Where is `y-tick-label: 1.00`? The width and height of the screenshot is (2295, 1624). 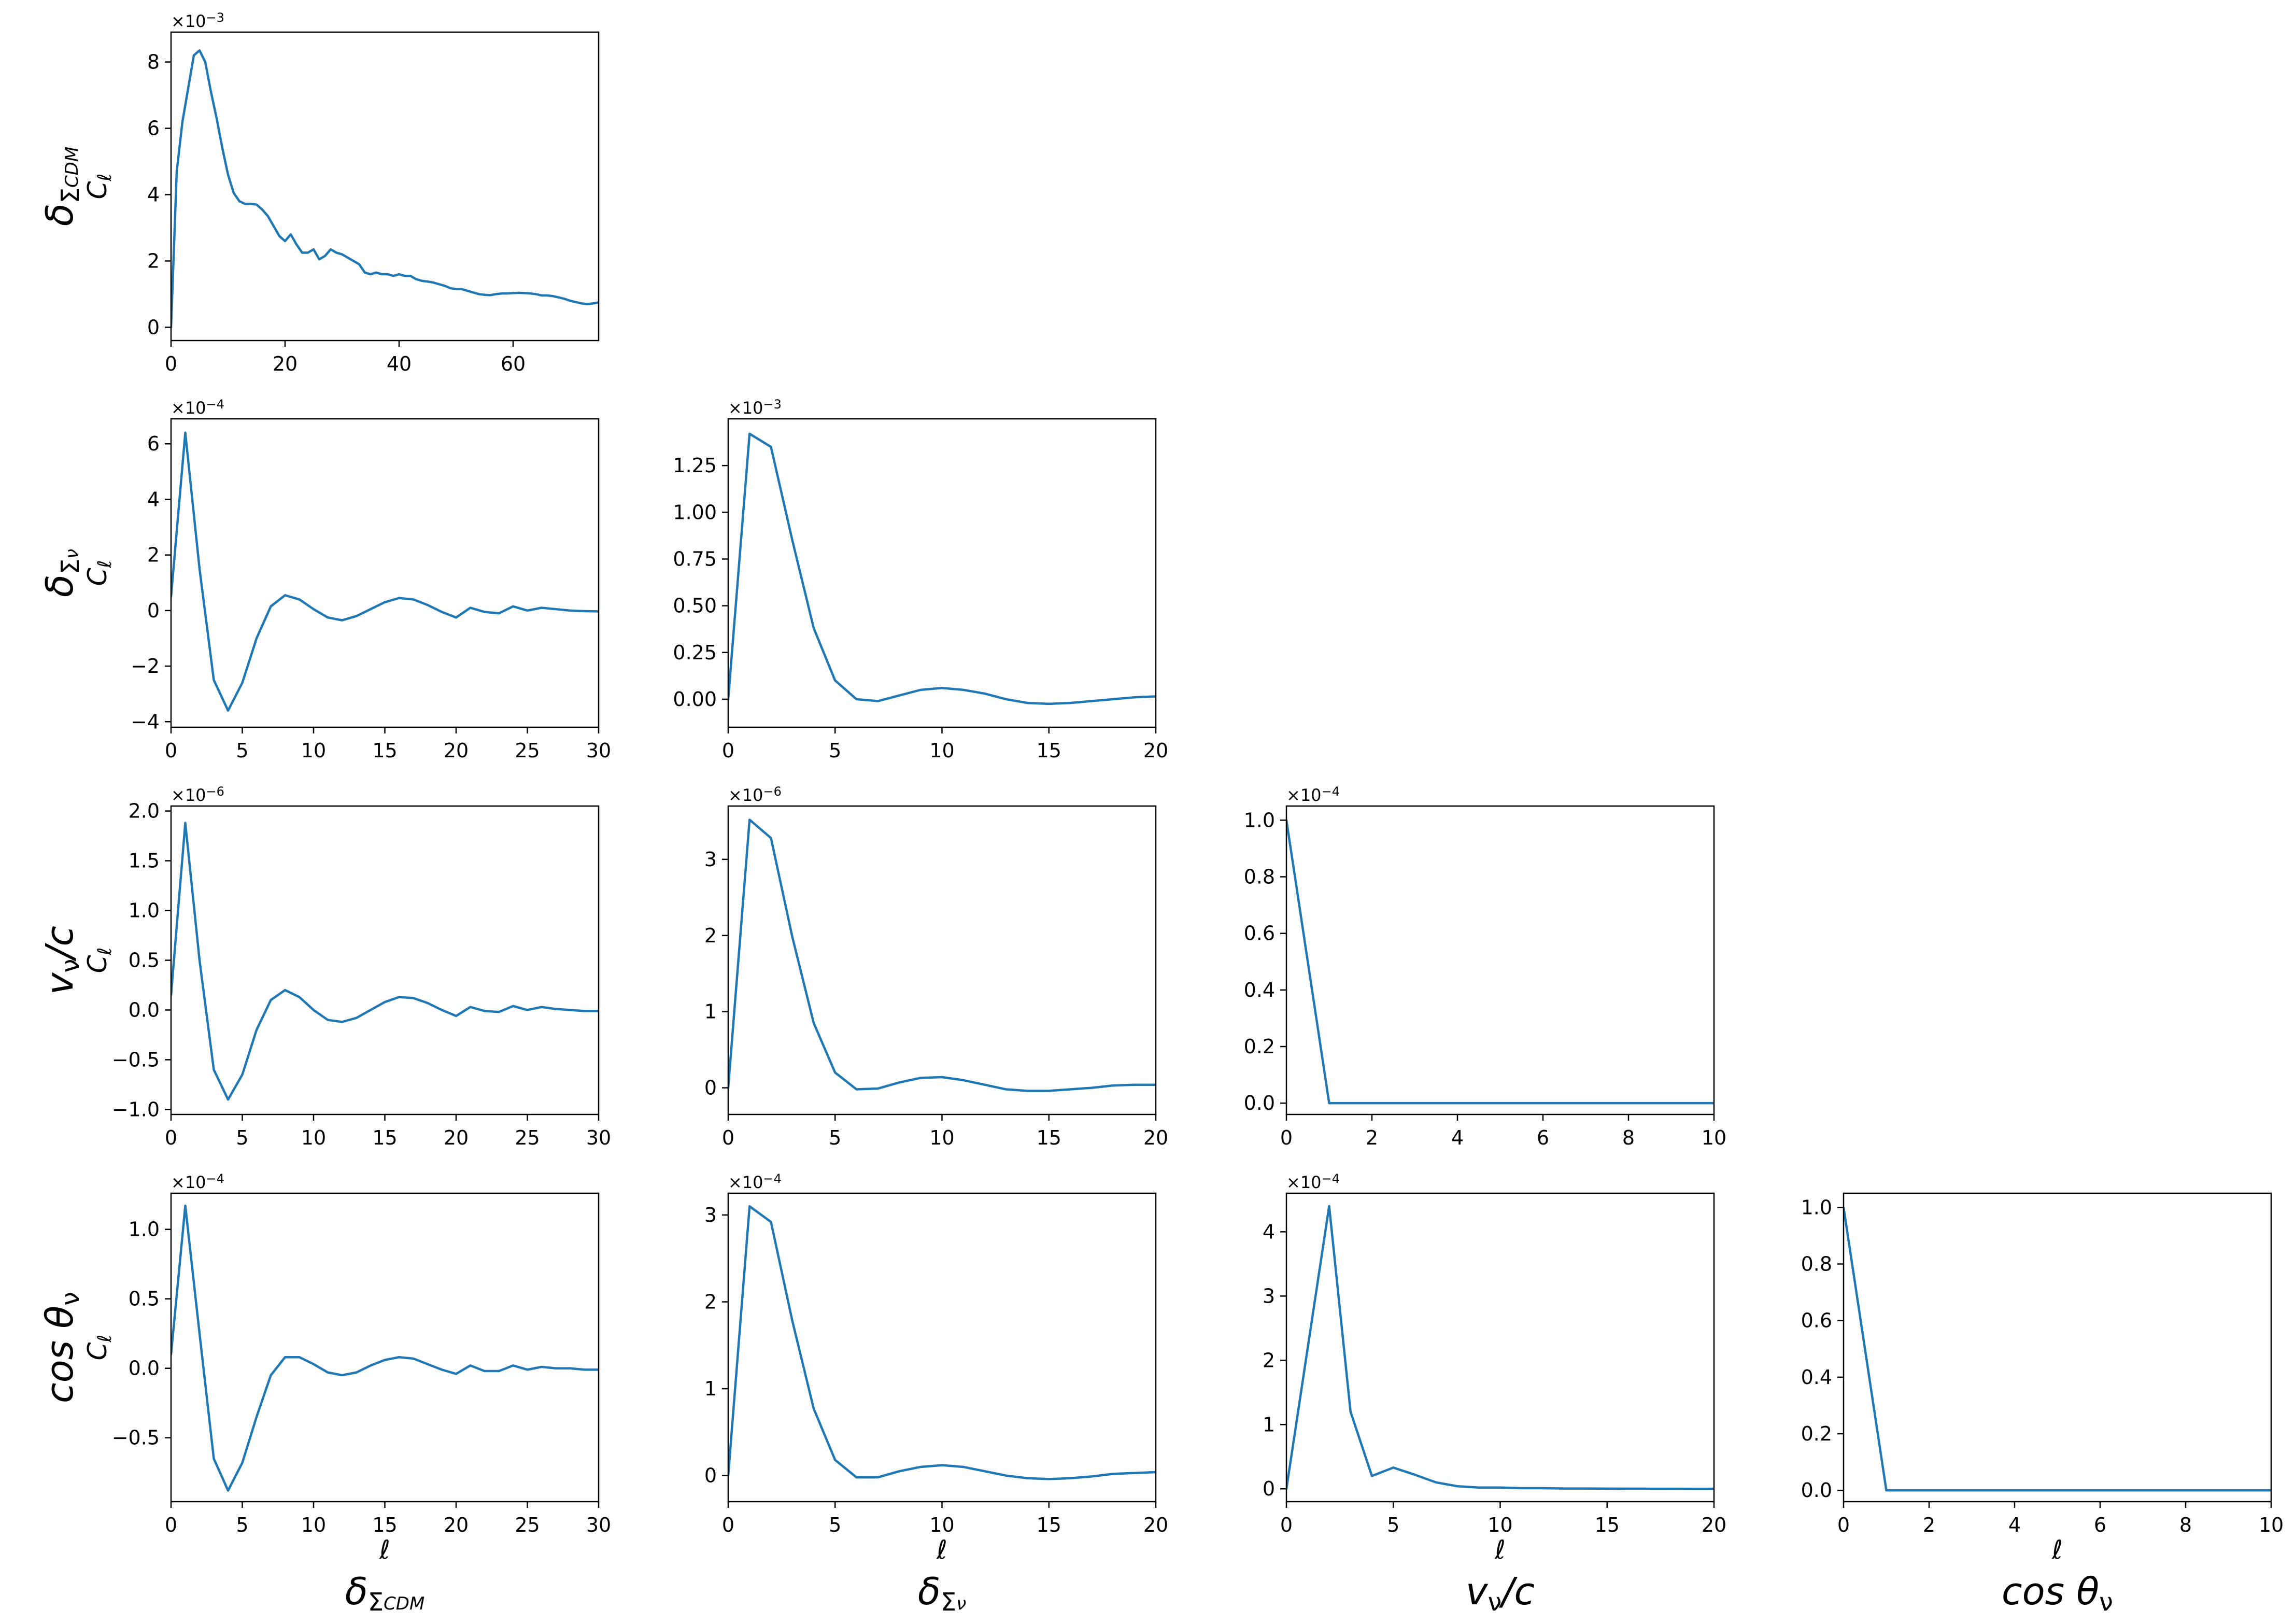
y-tick-label: 1.00 is located at coordinates (695, 512).